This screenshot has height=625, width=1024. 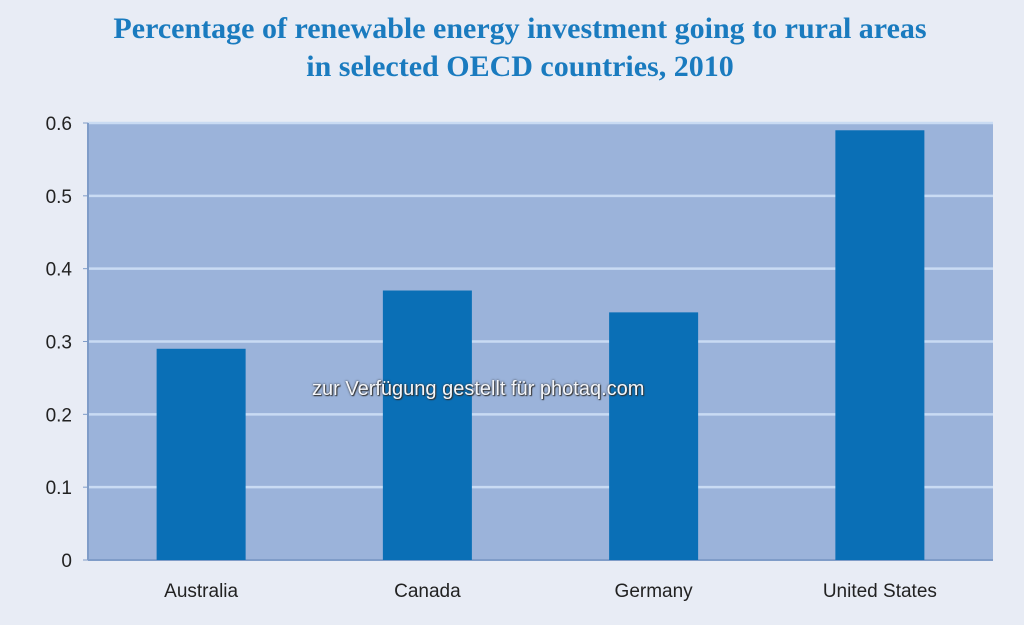 I want to click on y-tick-label: 0.6, so click(x=59, y=124).